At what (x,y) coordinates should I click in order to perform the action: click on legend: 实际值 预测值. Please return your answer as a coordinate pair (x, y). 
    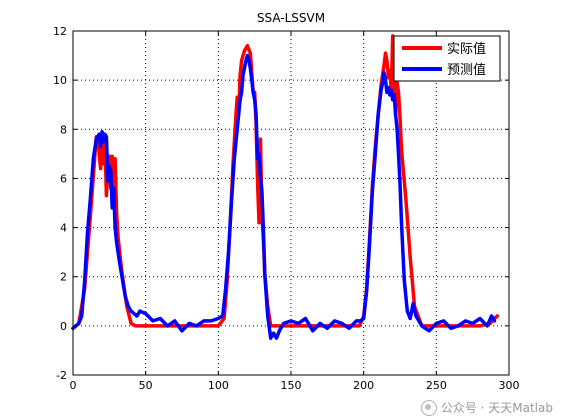
    Looking at the image, I should click on (447, 58).